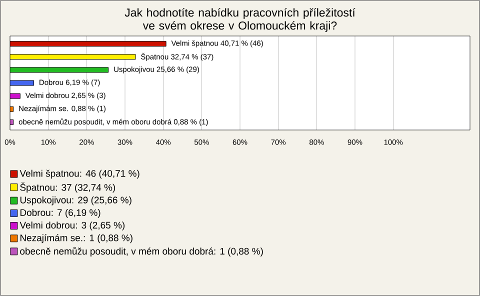 The image size is (480, 296). I want to click on legend-label: Velmi špatnou: 46 (40,71 %), so click(80, 174).